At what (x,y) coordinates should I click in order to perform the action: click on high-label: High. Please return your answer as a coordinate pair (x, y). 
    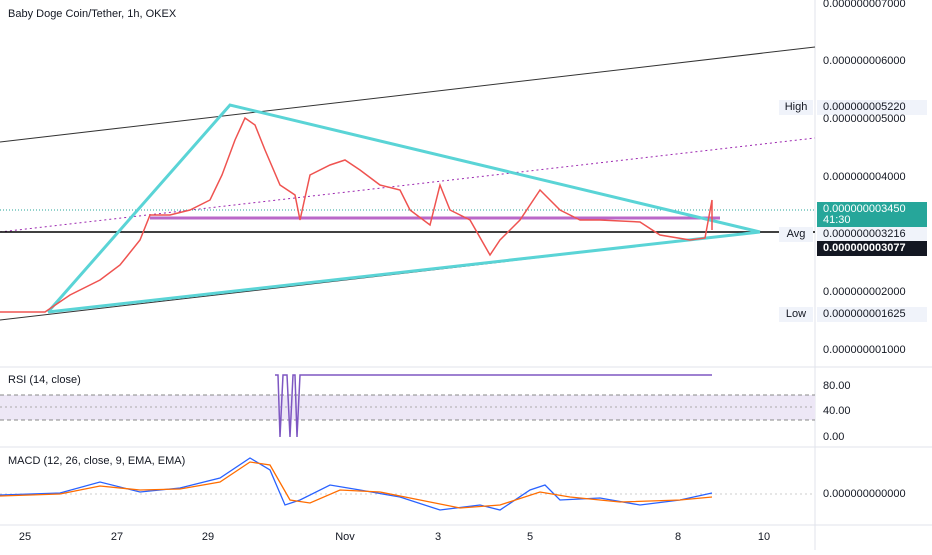
    Looking at the image, I should click on (796, 107).